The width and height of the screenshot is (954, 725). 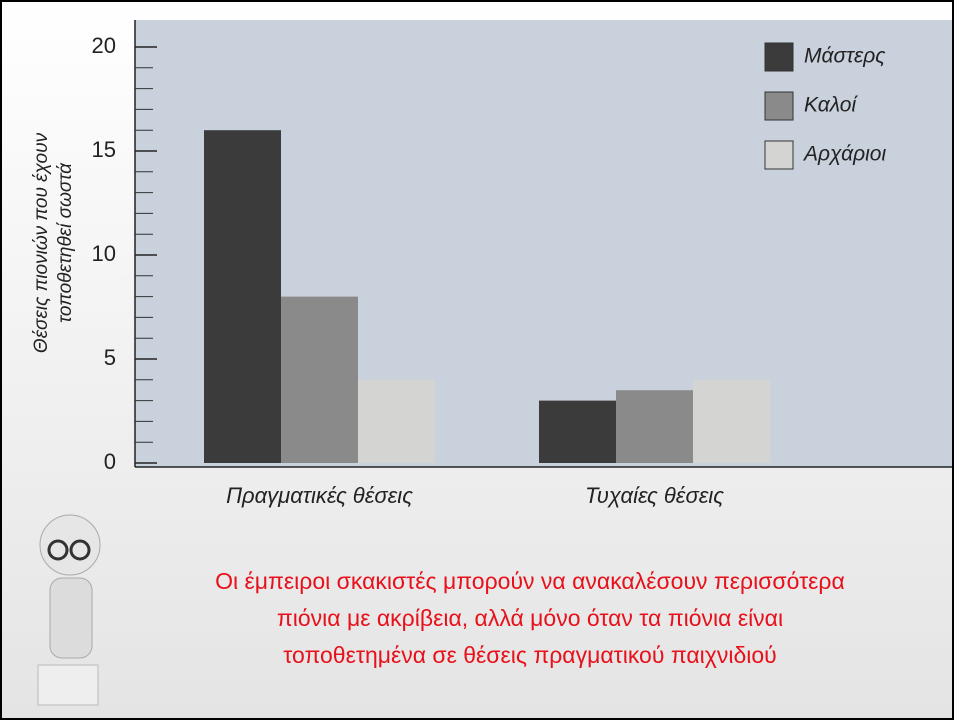 What do you see at coordinates (104, 253) in the screenshot?
I see `y-tick-label: 10` at bounding box center [104, 253].